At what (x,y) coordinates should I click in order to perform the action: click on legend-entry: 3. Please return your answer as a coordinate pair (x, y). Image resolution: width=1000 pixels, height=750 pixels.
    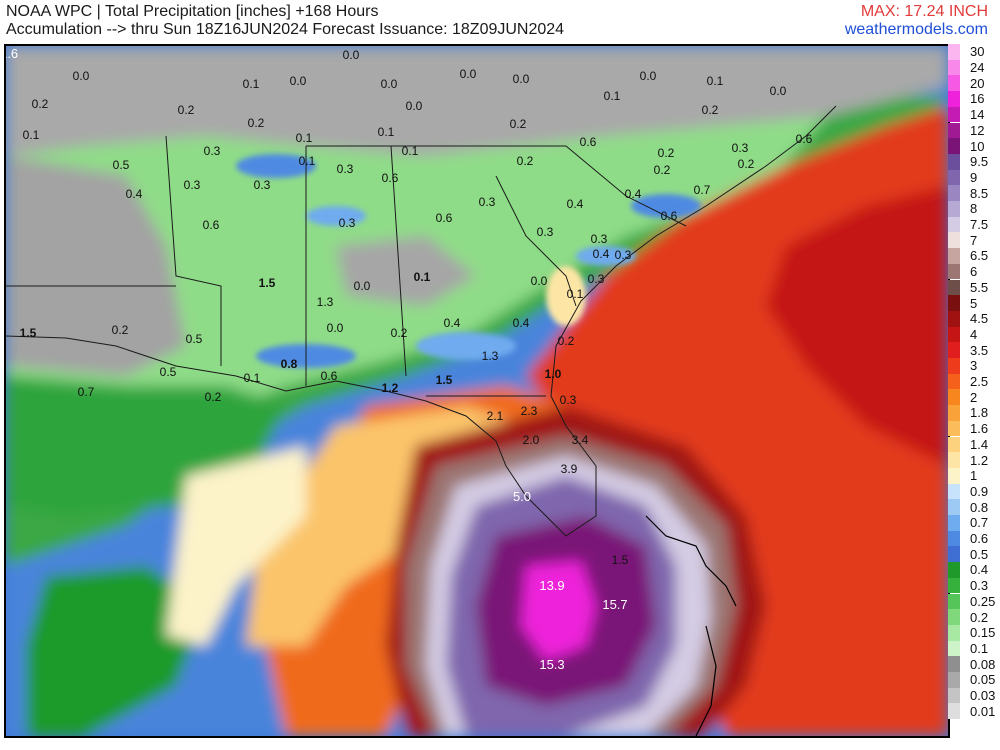
    Looking at the image, I should click on (974, 366).